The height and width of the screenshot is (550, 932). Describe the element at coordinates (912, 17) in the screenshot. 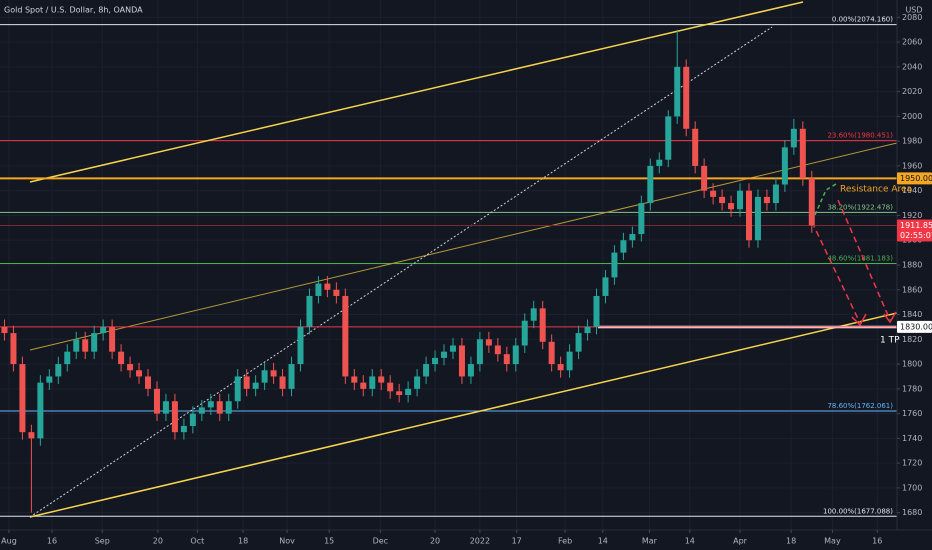

I see `y-tick-label: 2080` at that location.